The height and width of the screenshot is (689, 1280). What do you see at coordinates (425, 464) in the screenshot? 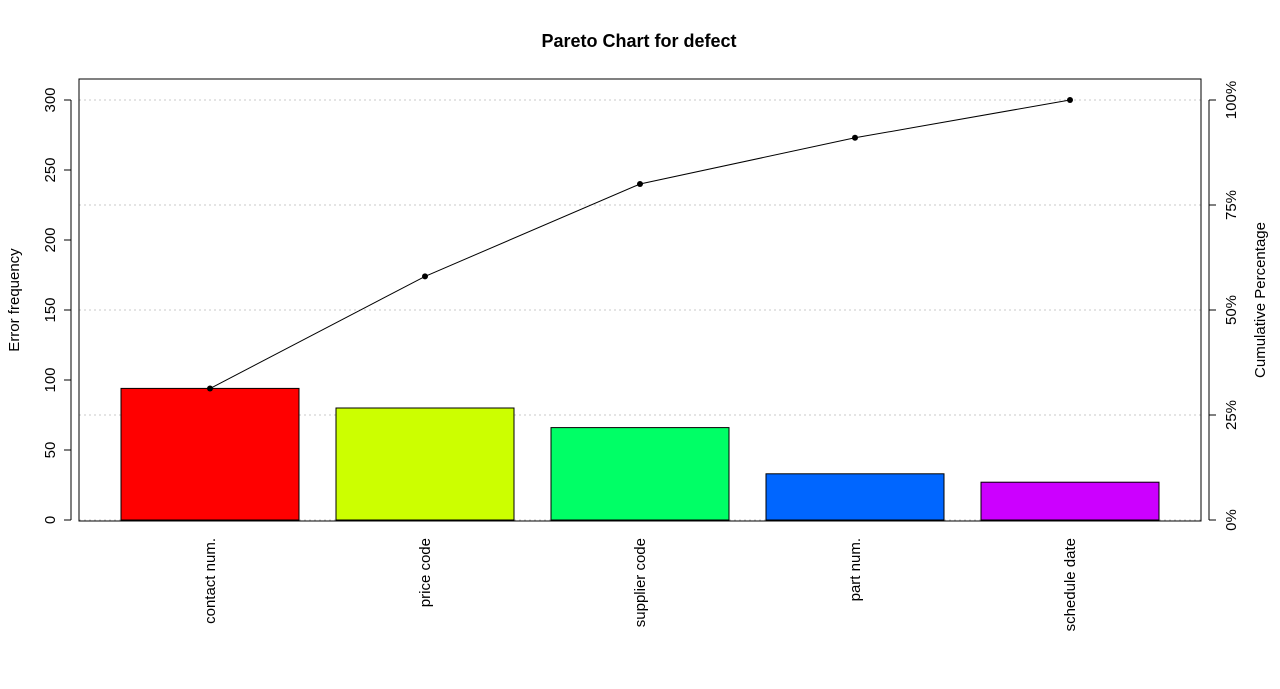
I see `bar-price-code` at bounding box center [425, 464].